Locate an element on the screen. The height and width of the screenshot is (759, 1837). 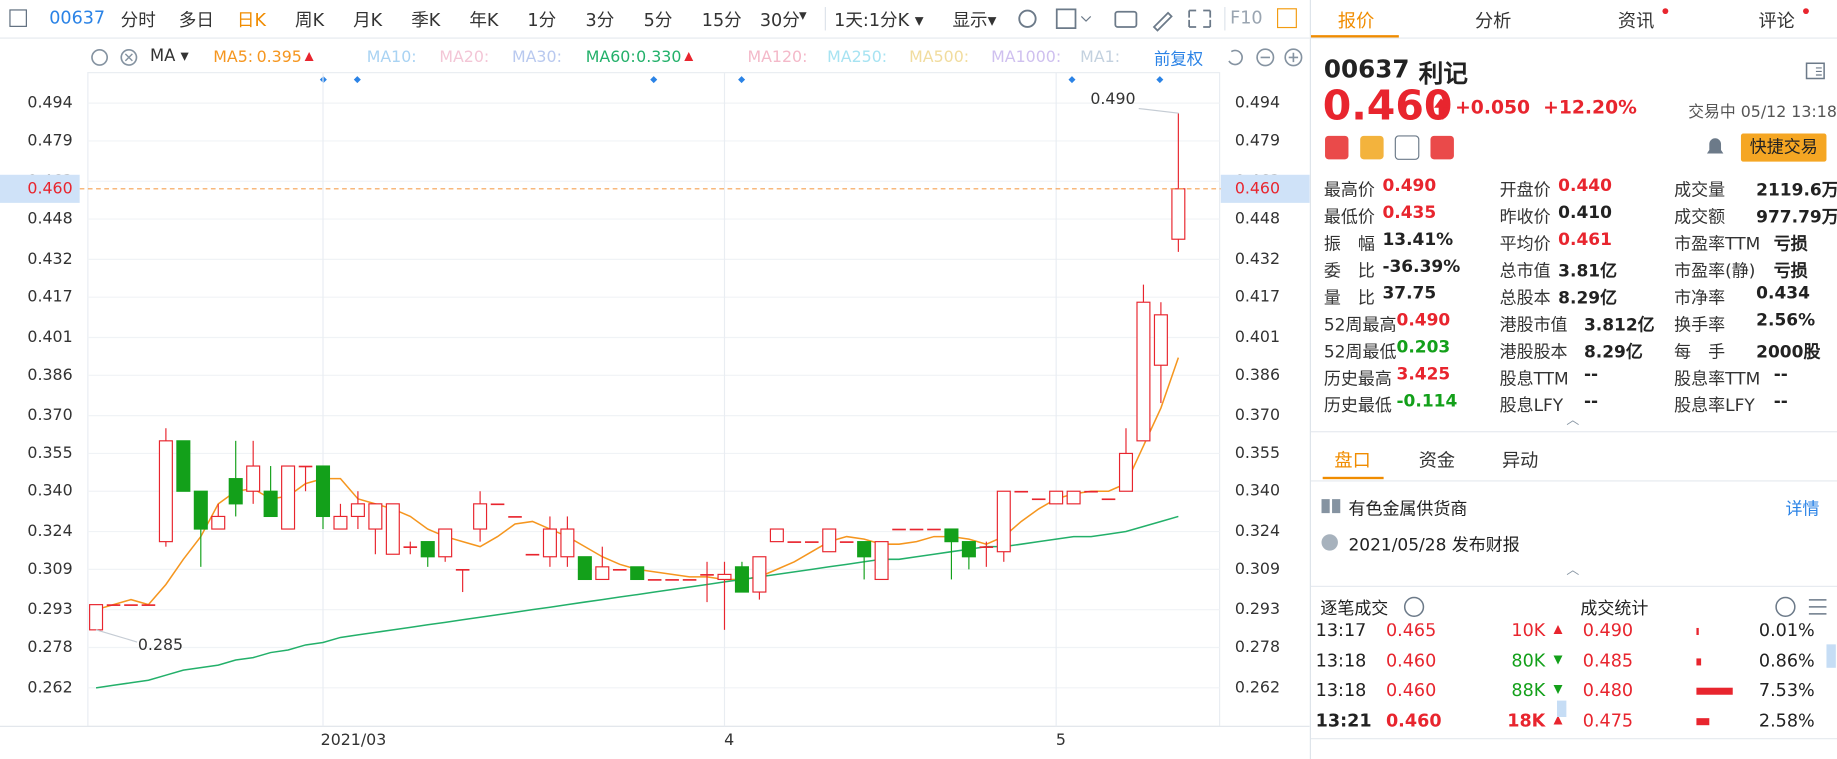
toolbar-icons is located at coordinates (1115, 20).